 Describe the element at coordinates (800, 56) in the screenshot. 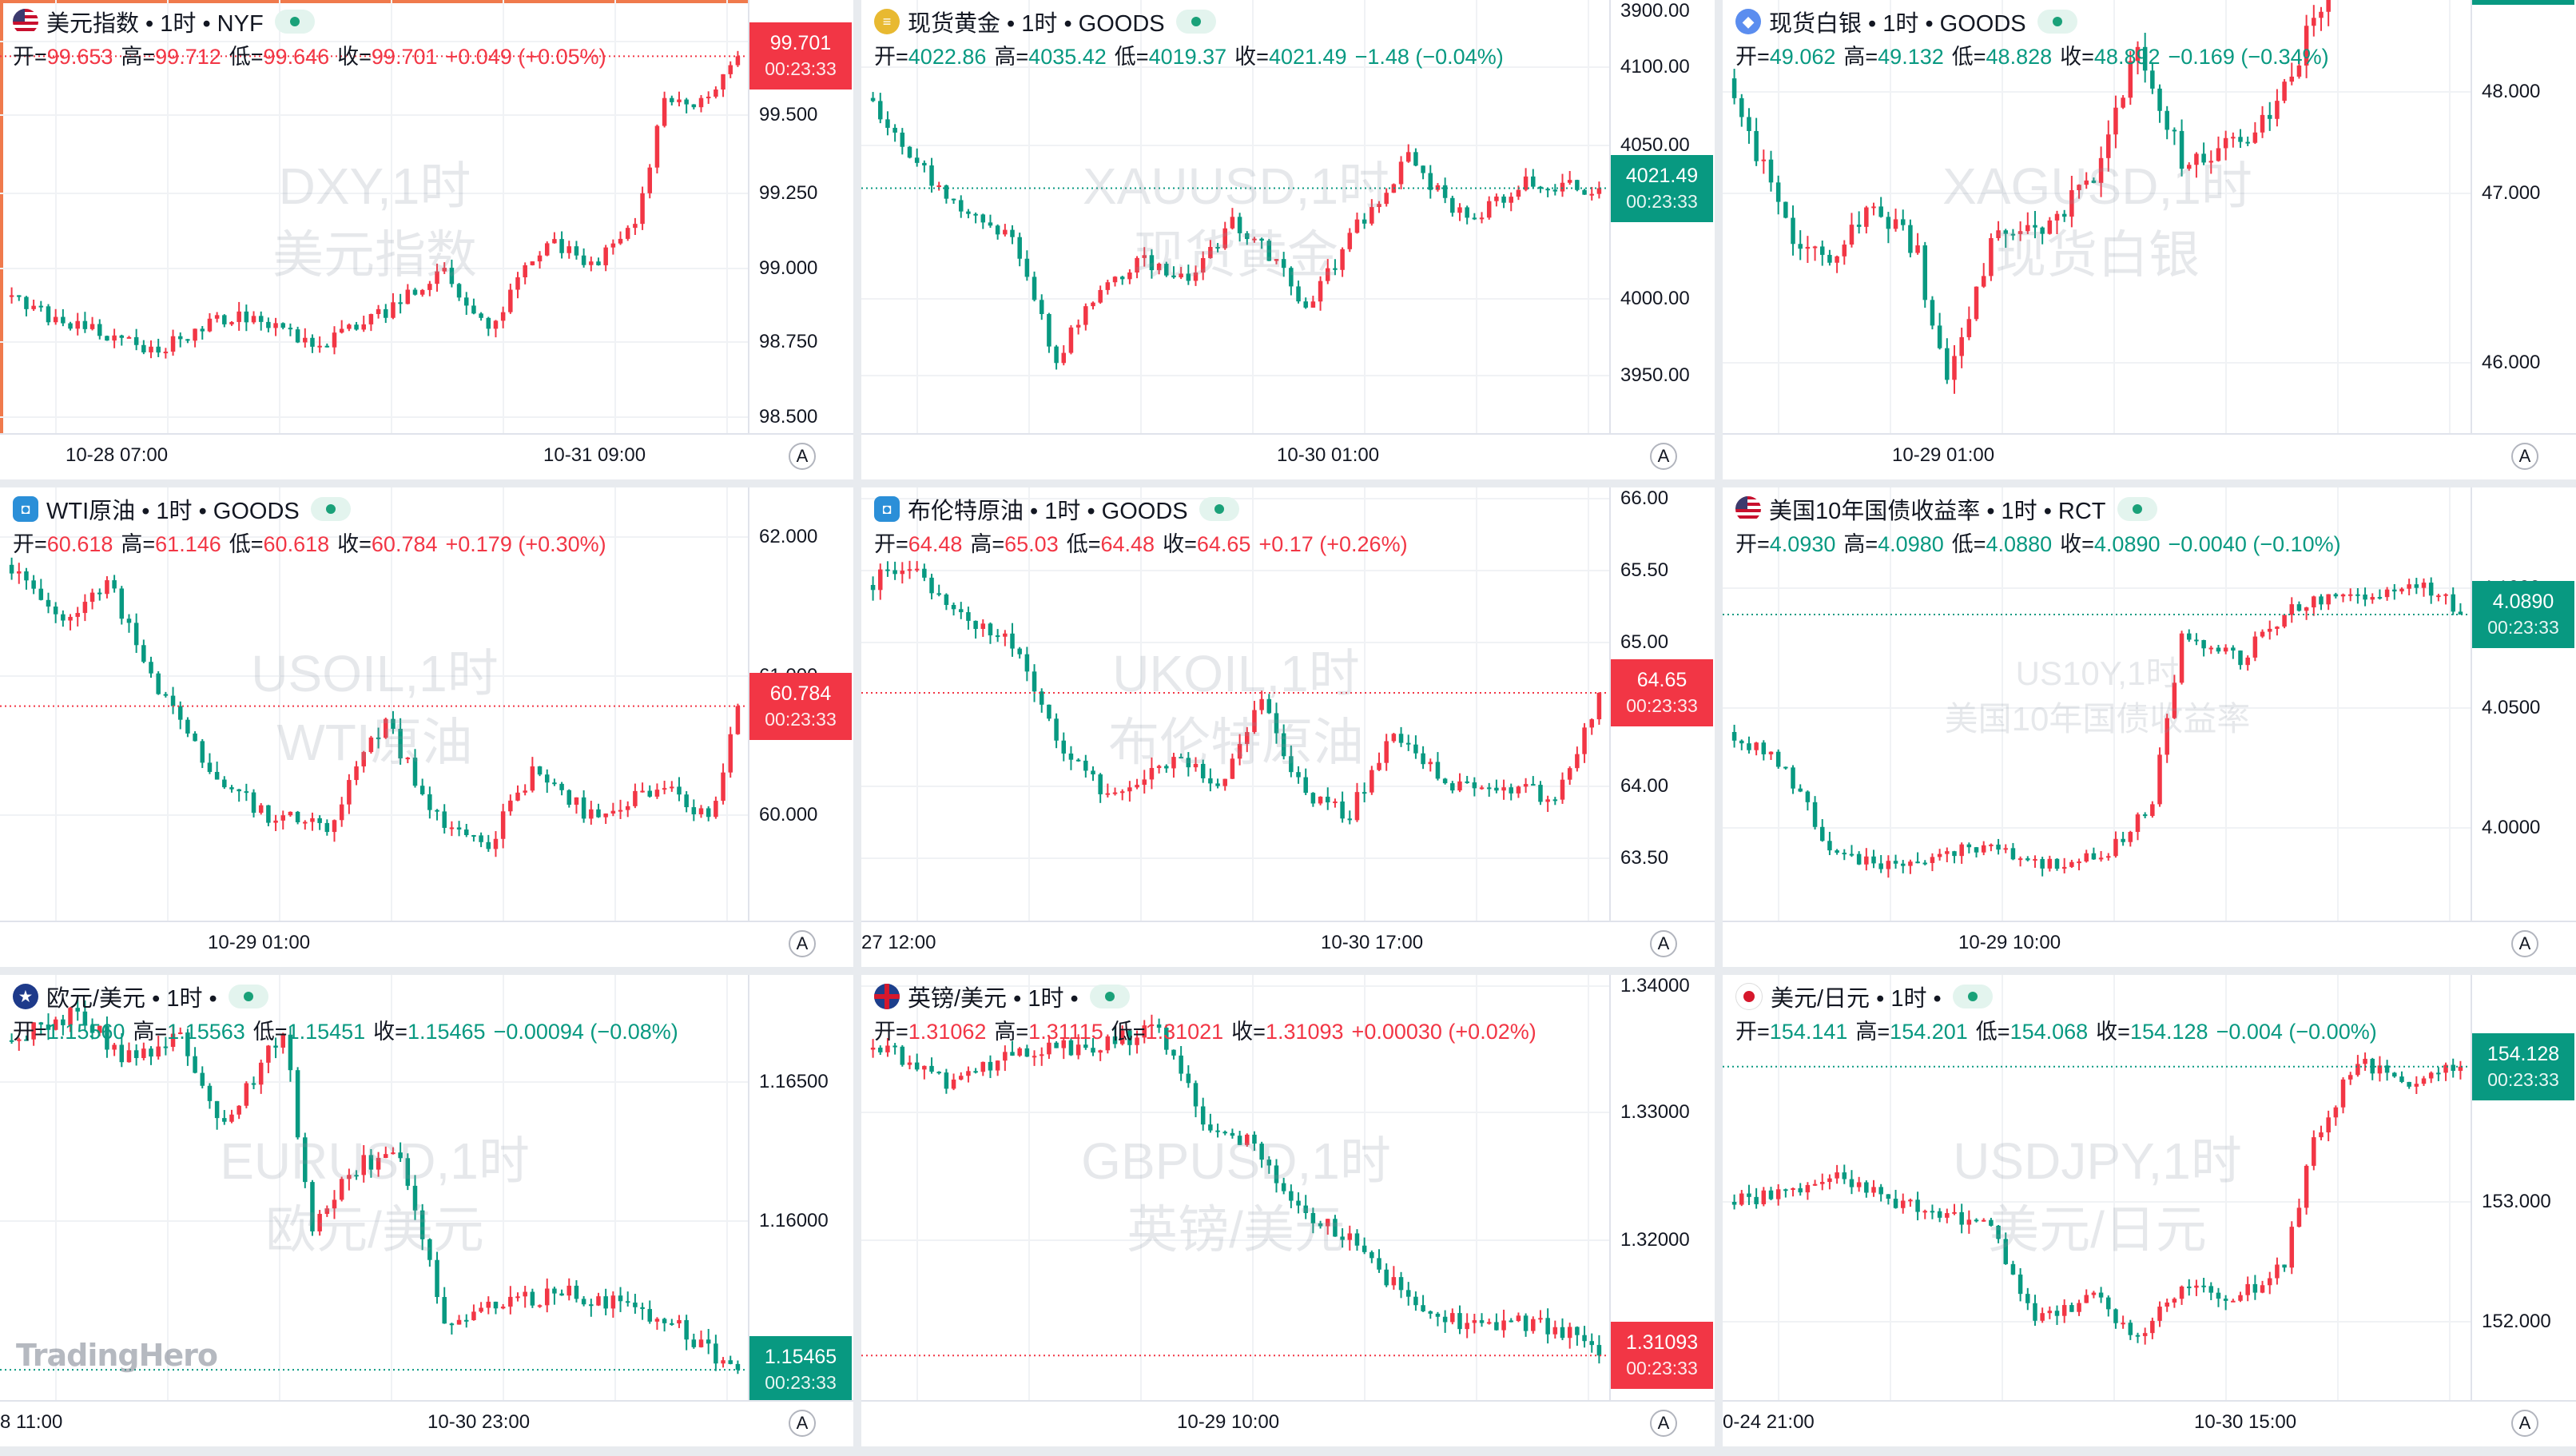

I see `last-price-tag: 99.701 00:23:33` at that location.